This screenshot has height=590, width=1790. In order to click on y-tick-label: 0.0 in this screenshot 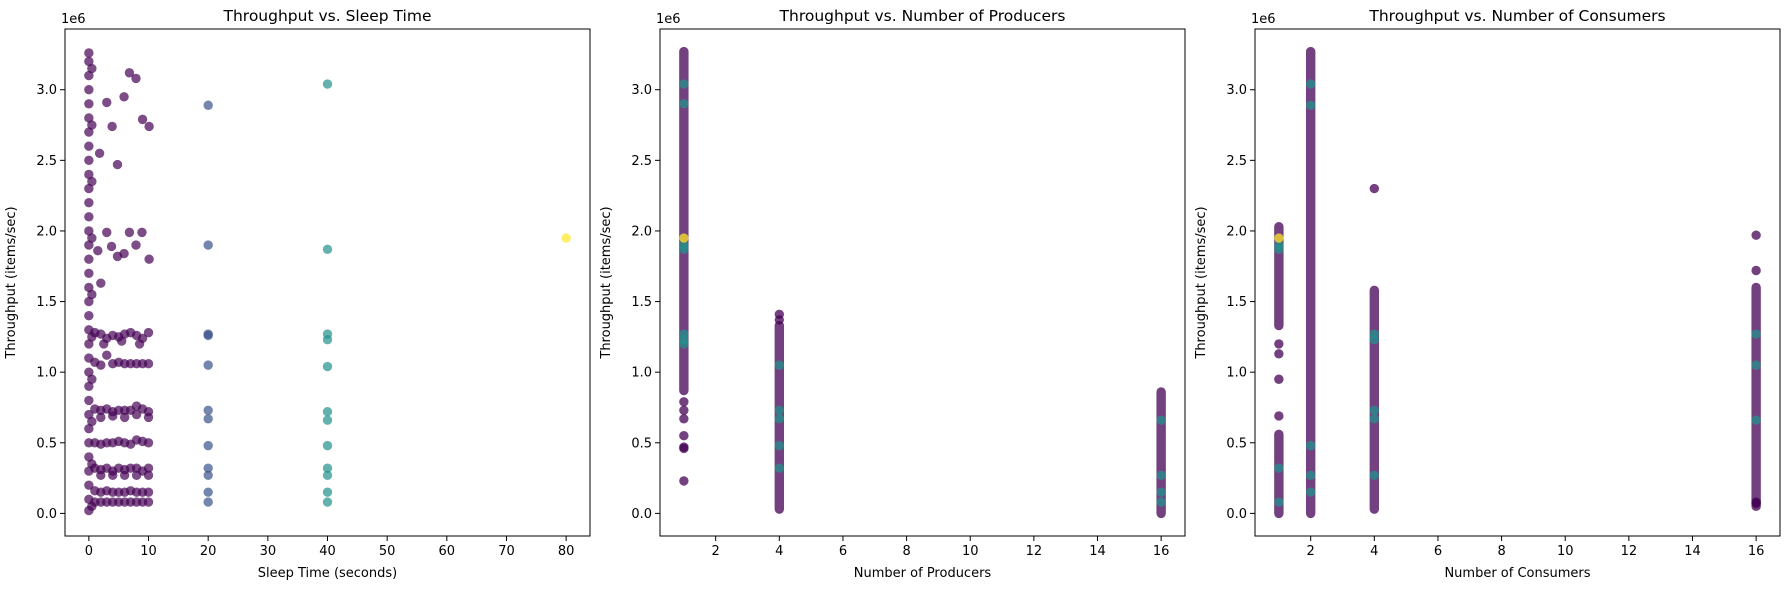, I will do `click(641, 514)`.